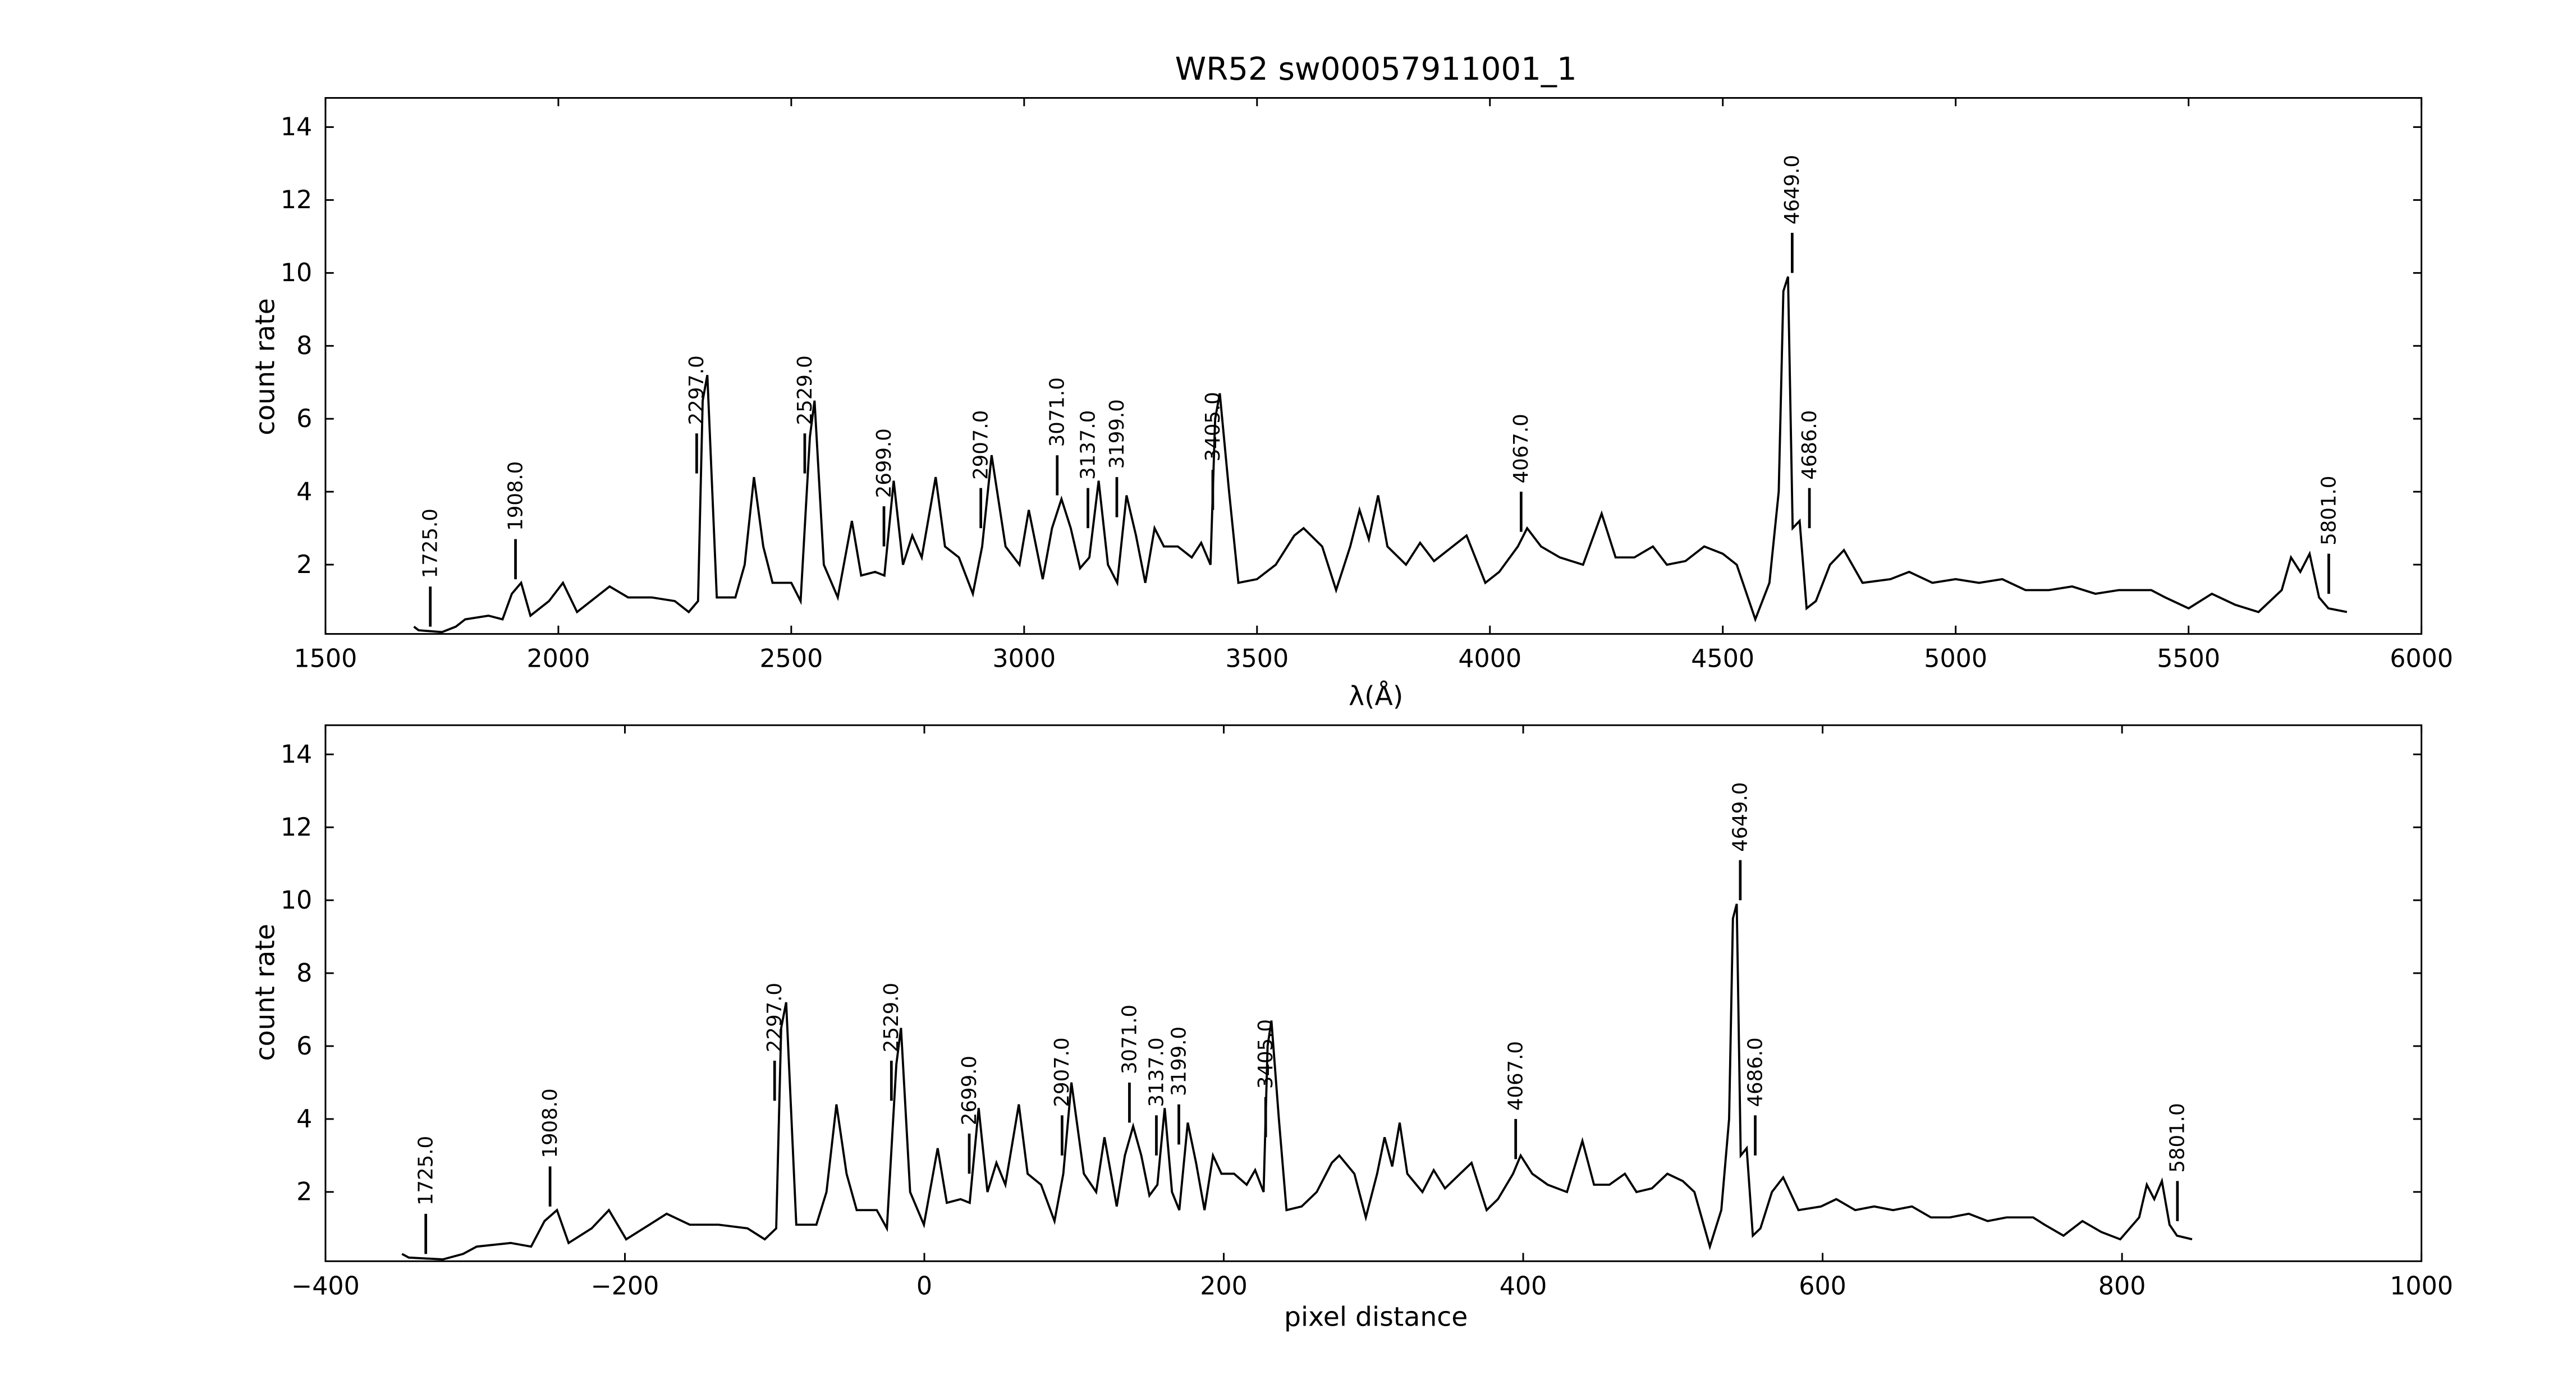  I want to click on x-axis-label-bottom: pixel distance, so click(1376, 1317).